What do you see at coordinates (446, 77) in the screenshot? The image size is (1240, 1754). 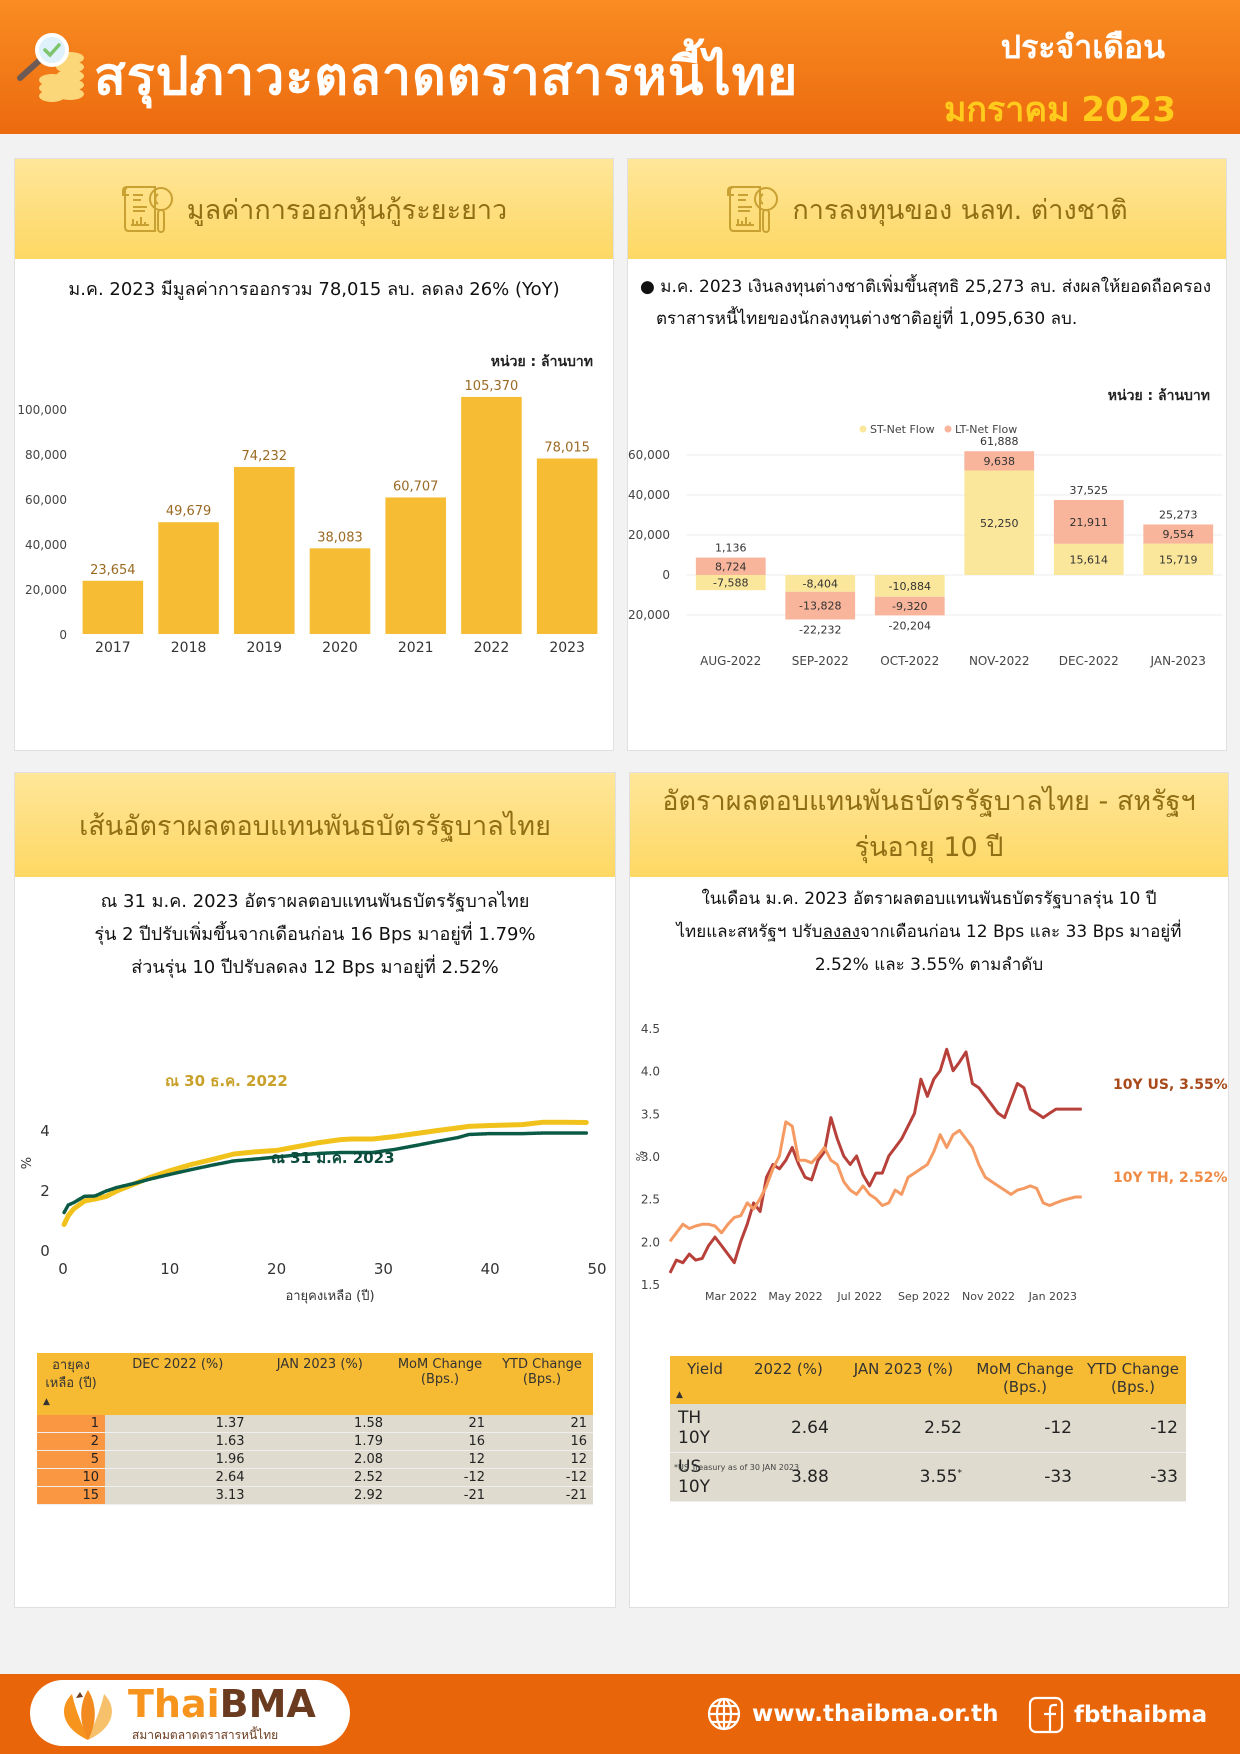 I see `page-title: สรุปภาวะตลาดตราสารหนี้ไทย` at bounding box center [446, 77].